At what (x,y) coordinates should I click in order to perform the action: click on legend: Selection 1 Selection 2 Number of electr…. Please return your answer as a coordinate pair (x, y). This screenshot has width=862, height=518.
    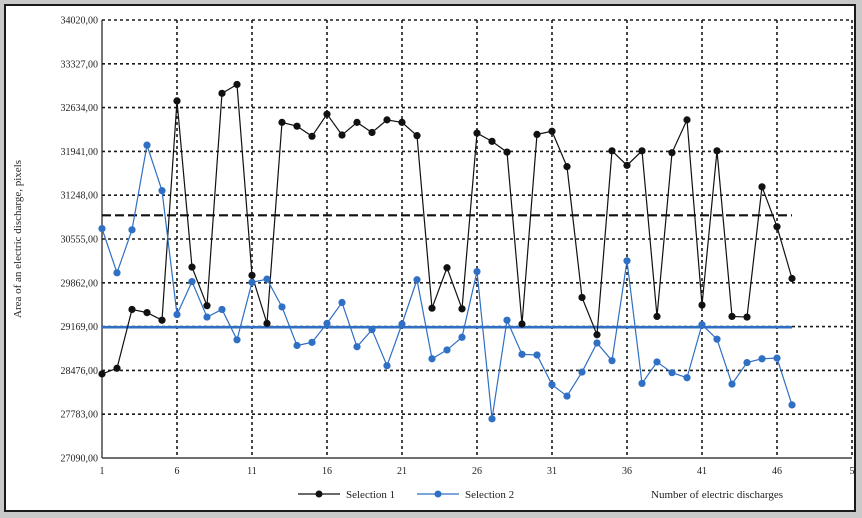
    Looking at the image, I should click on (540, 495).